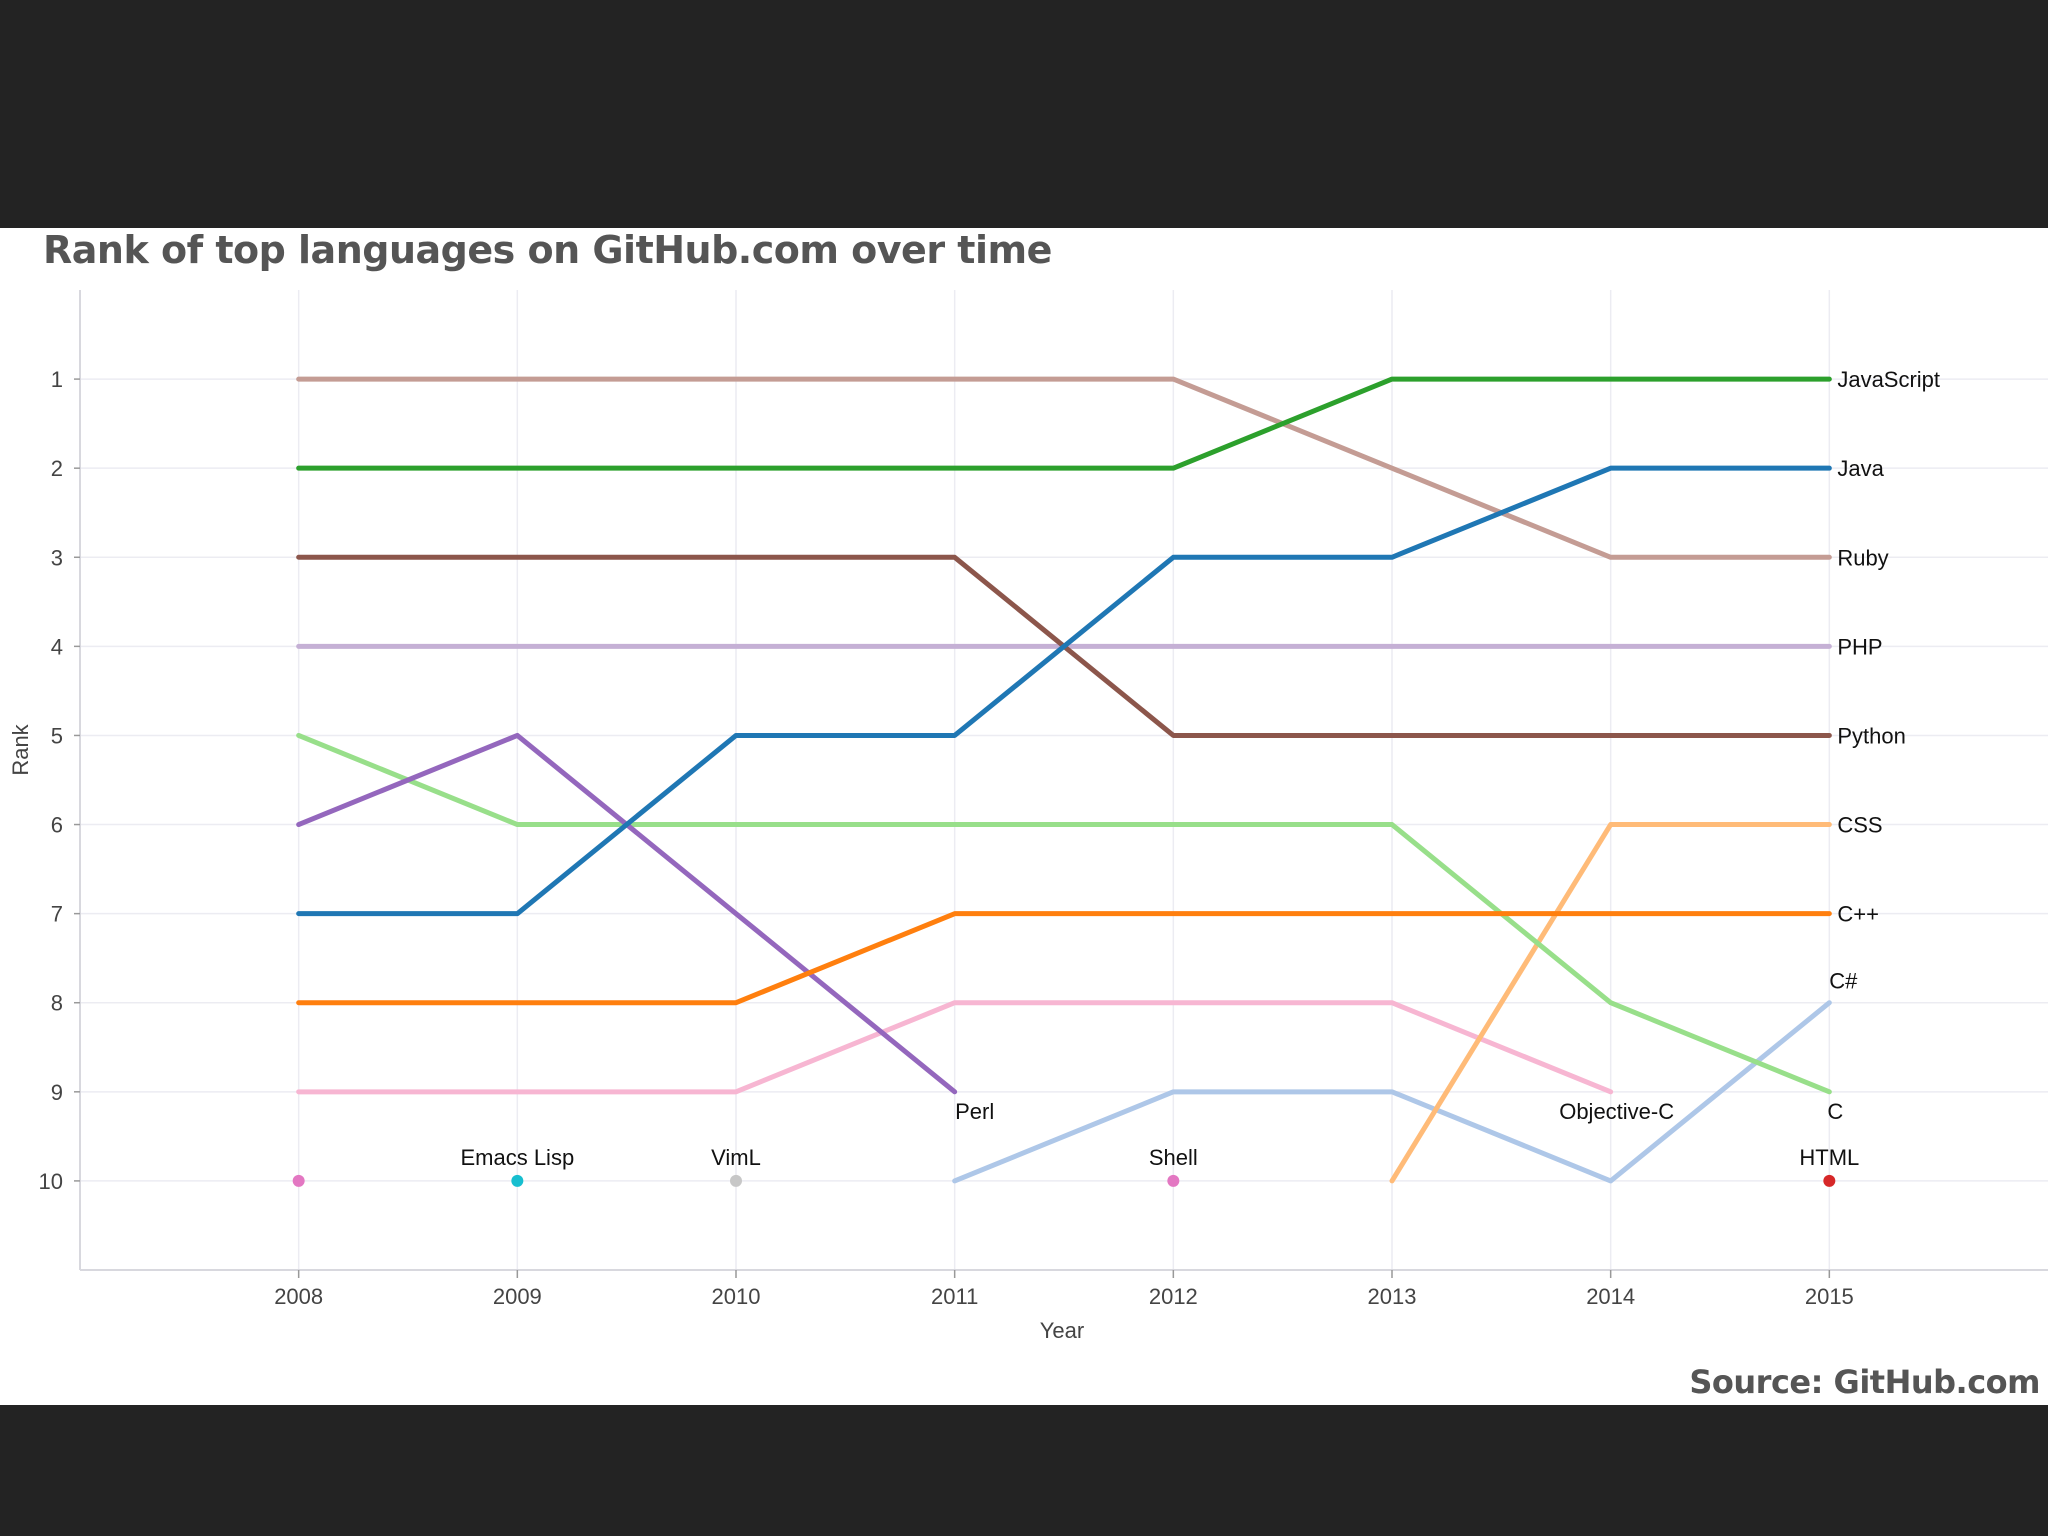  What do you see at coordinates (1829, 1296) in the screenshot?
I see `x-tick-label: 2015` at bounding box center [1829, 1296].